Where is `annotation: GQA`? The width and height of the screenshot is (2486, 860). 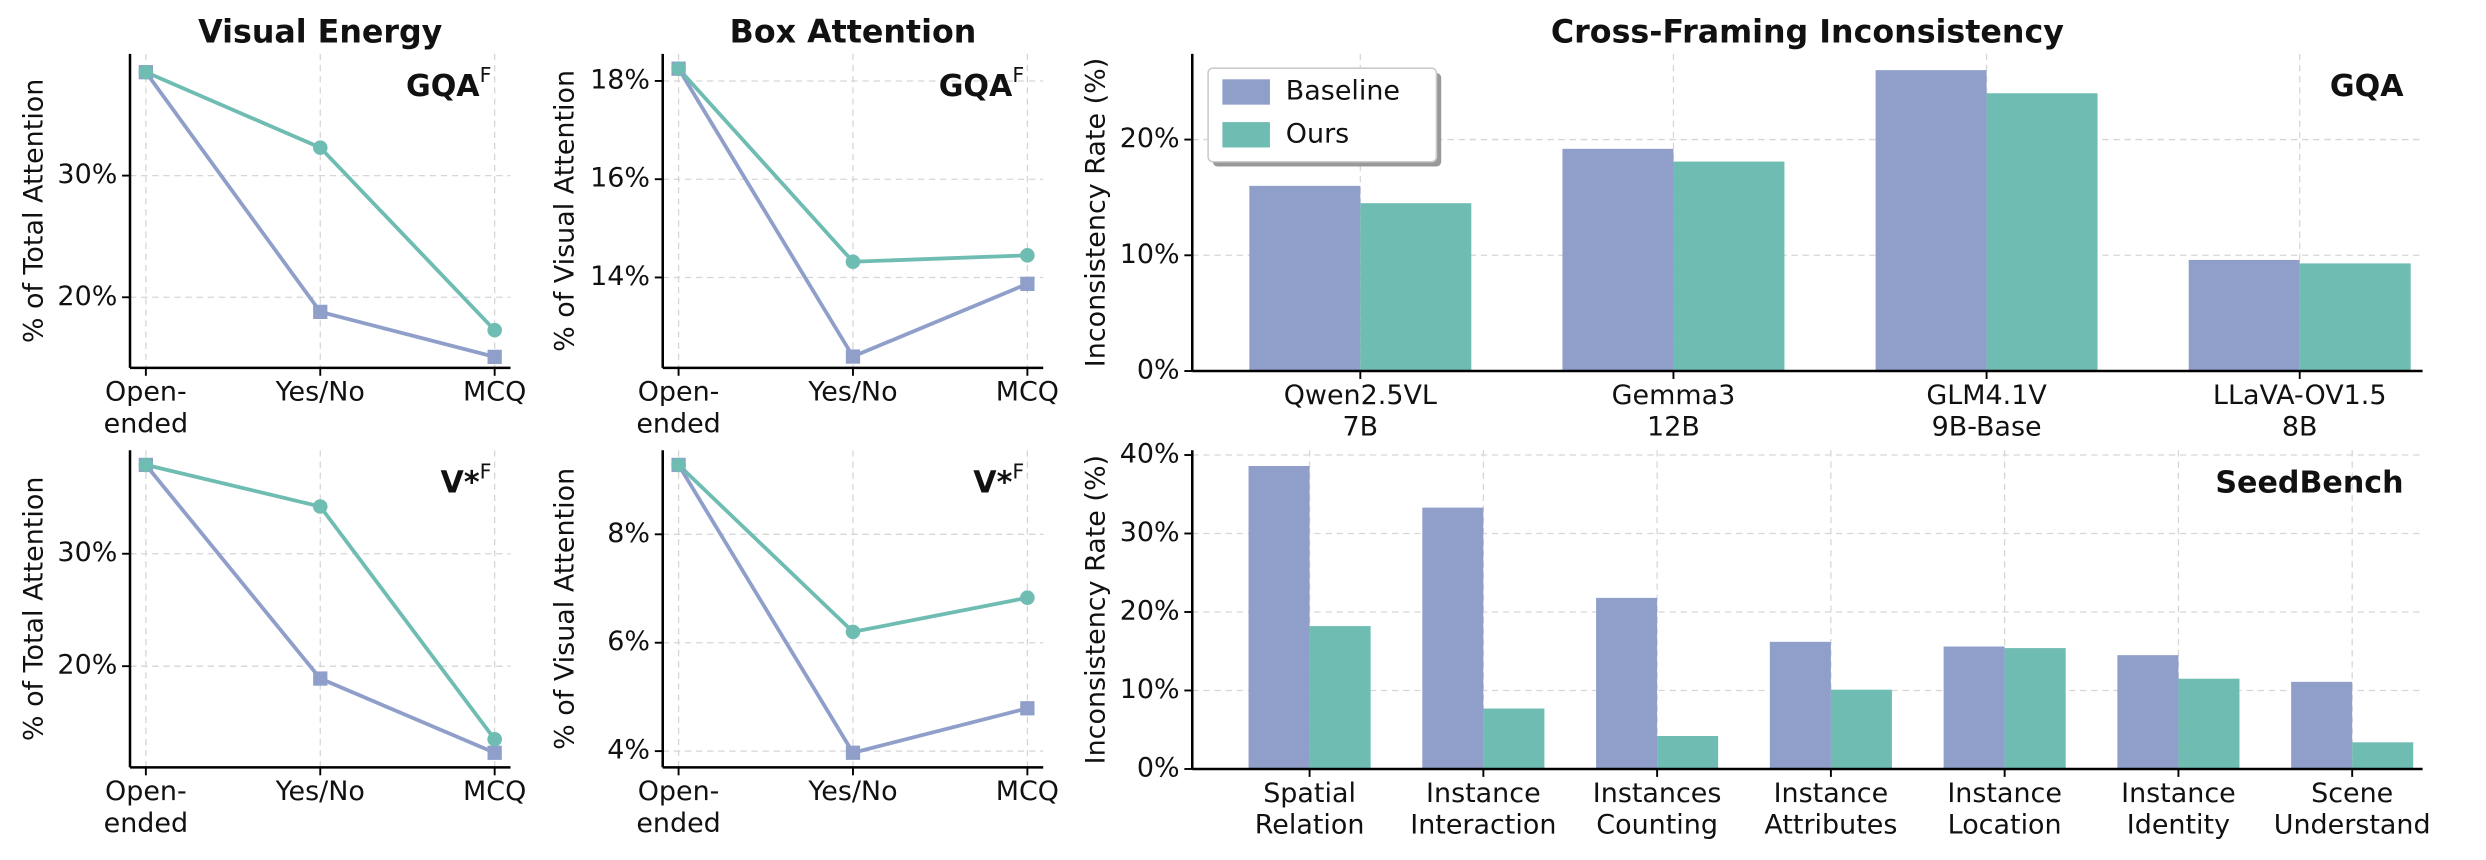
annotation: GQA is located at coordinates (2367, 86).